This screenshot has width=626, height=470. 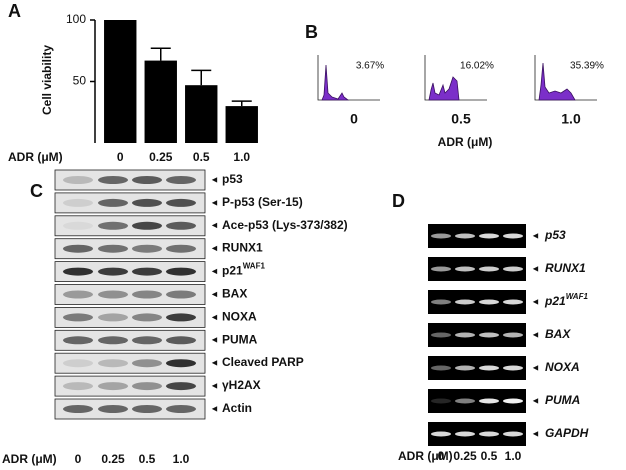 I want to click on panel-label: A, so click(x=14, y=11).